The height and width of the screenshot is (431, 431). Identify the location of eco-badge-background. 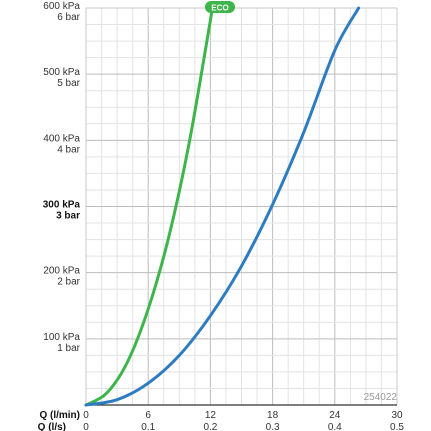
(220, 7).